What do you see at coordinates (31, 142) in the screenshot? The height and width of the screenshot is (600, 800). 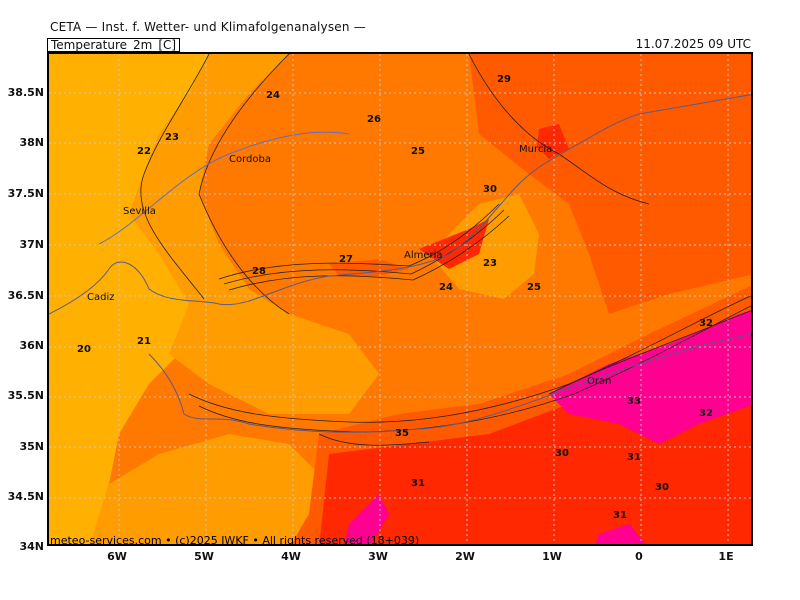 I see `lat-label: 38N` at bounding box center [31, 142].